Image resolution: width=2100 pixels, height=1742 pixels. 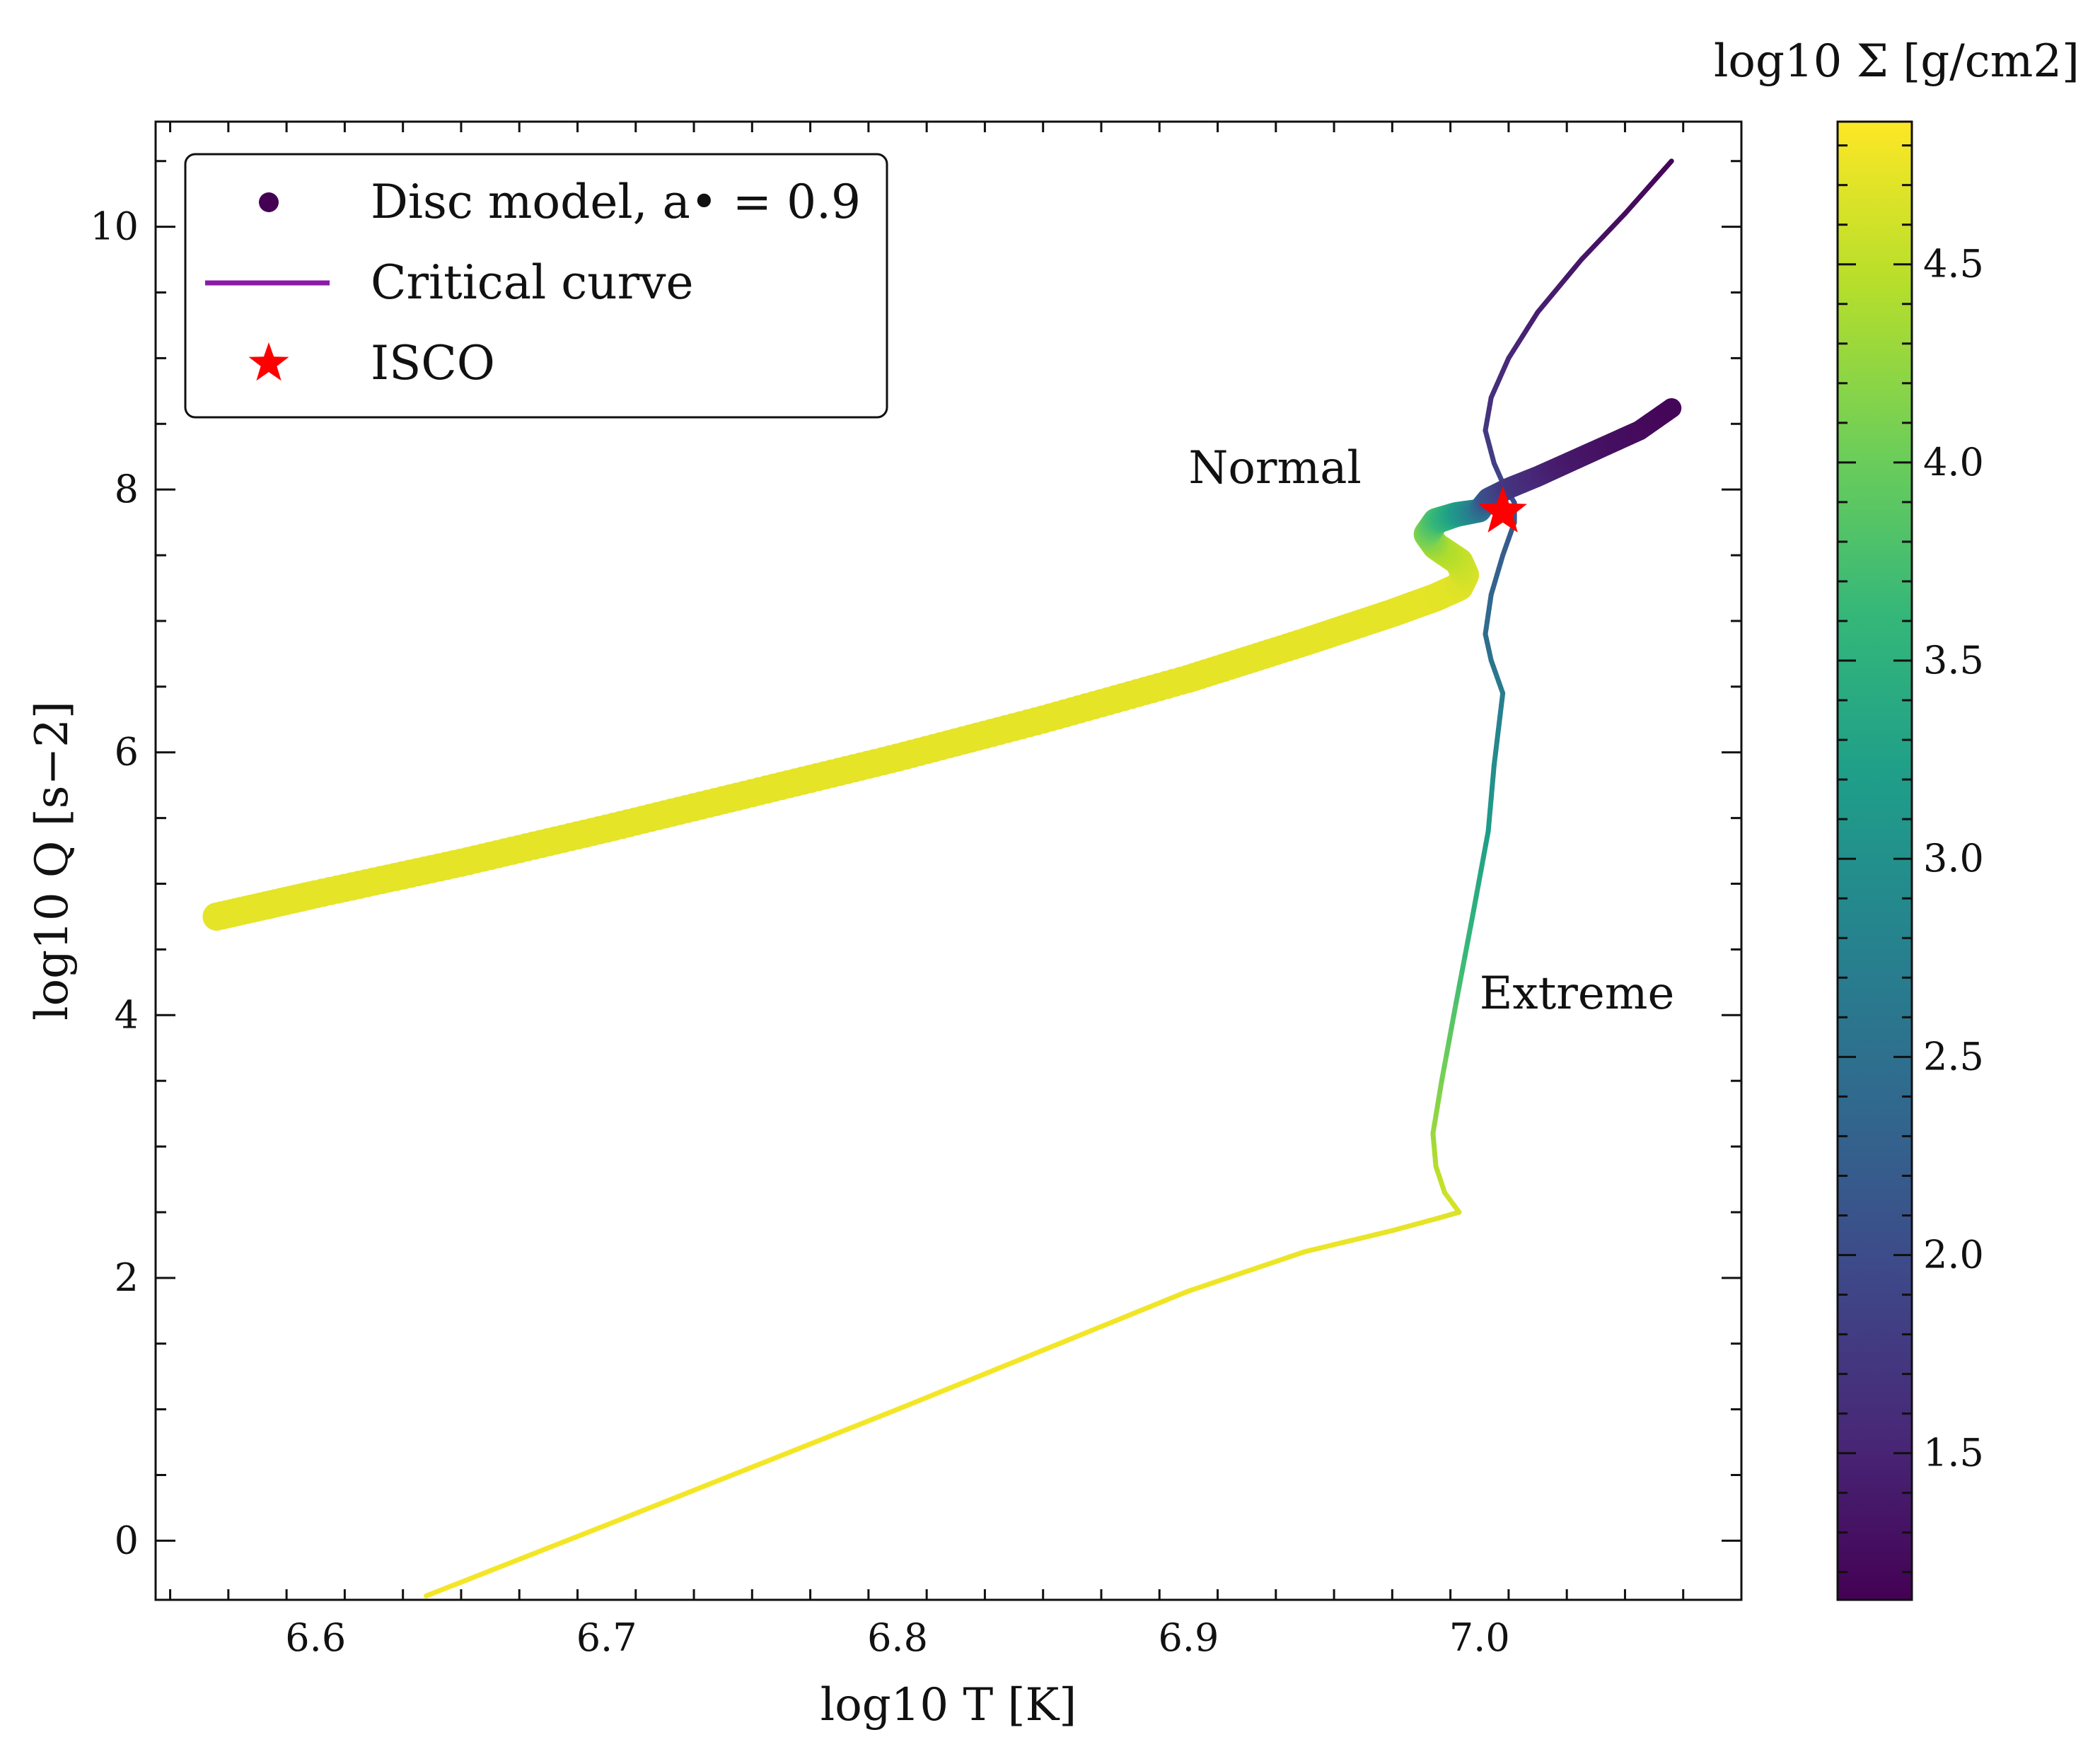 What do you see at coordinates (616, 202) in the screenshot?
I see `legend-label-disc-model: Disc model, a• = 0.9` at bounding box center [616, 202].